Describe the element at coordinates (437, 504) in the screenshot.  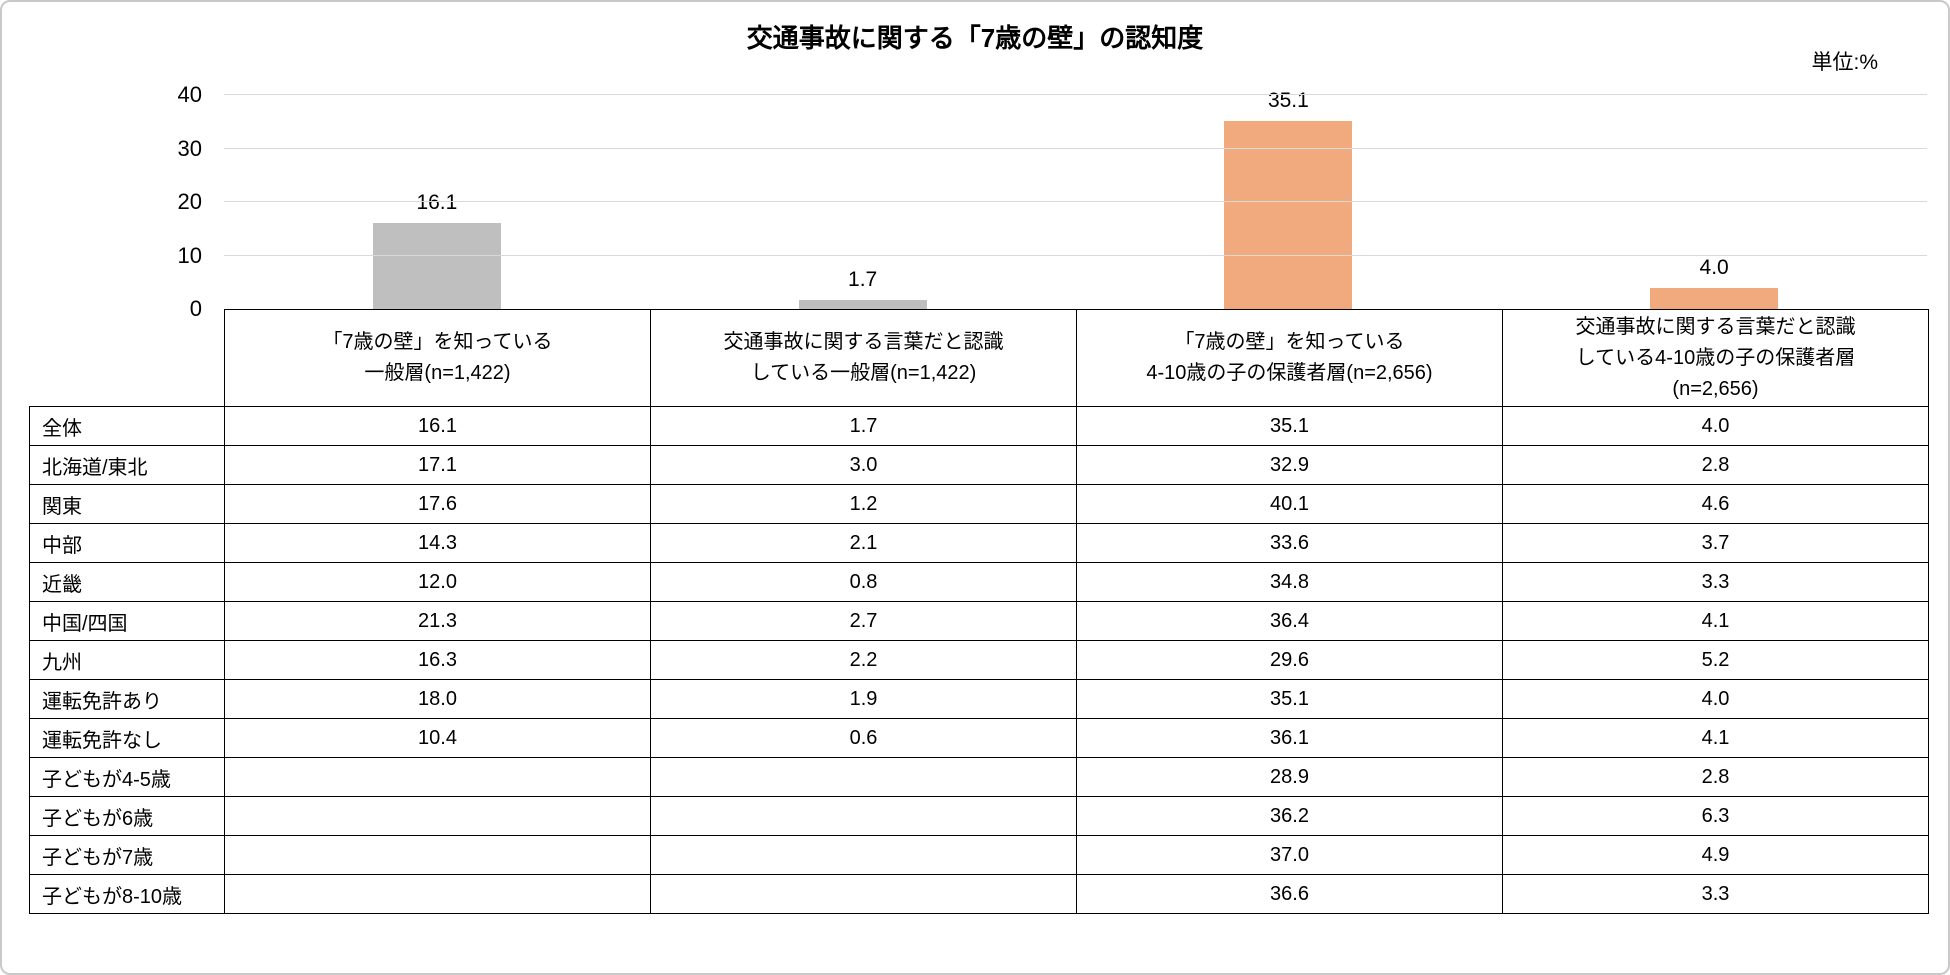
I see `table-cell: 17.6` at that location.